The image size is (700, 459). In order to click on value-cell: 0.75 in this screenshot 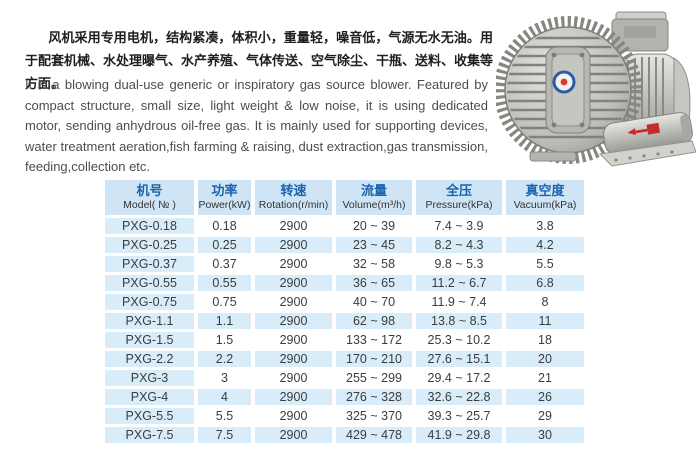, I will do `click(224, 302)`.